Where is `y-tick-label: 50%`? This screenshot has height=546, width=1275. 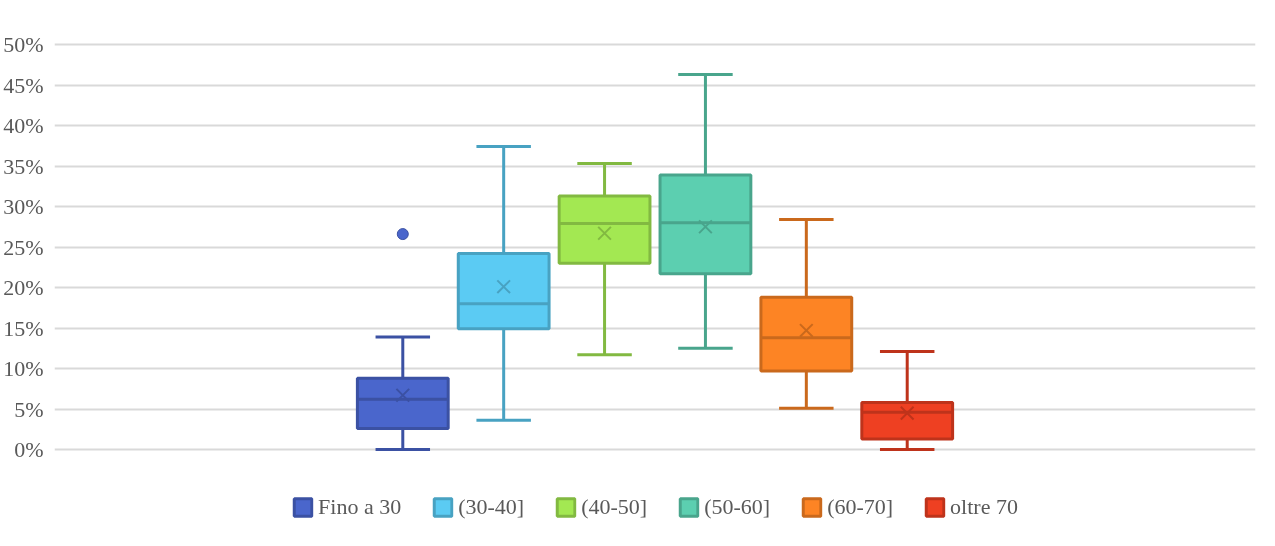 y-tick-label: 50% is located at coordinates (23, 45).